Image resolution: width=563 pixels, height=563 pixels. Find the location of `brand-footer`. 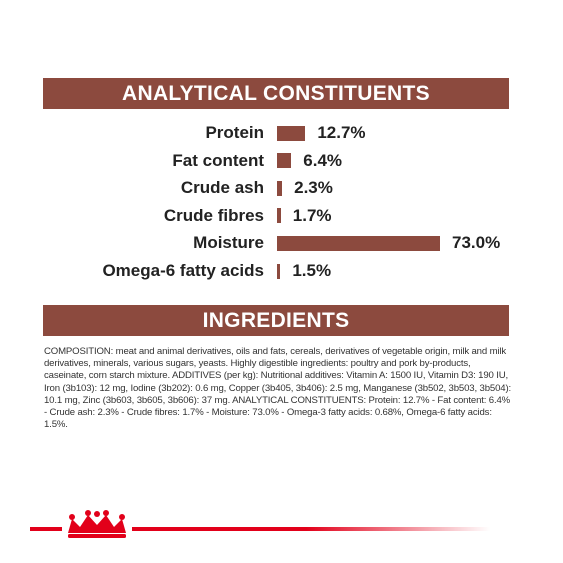

brand-footer is located at coordinates (260, 524).